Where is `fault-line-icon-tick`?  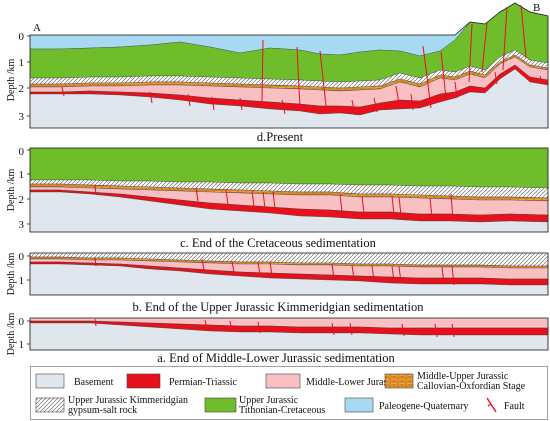
fault-line-icon-tick is located at coordinates (489, 405).